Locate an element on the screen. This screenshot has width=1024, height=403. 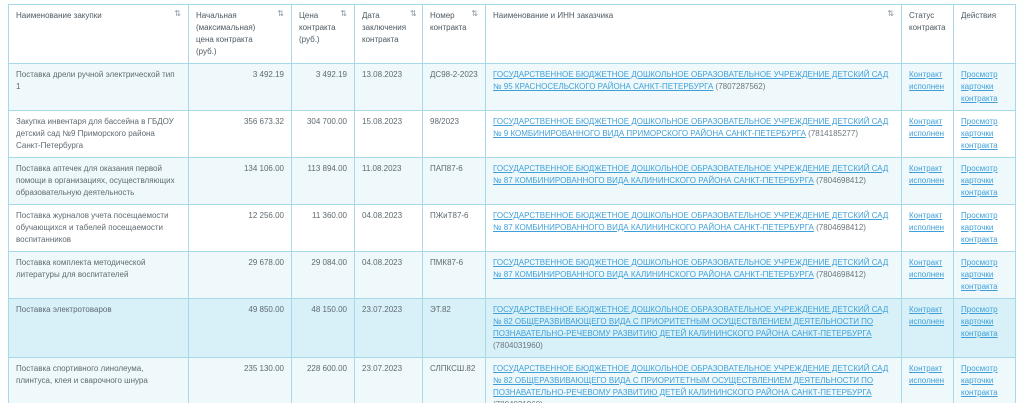
customer-inn: (7814185277) is located at coordinates (833, 133).